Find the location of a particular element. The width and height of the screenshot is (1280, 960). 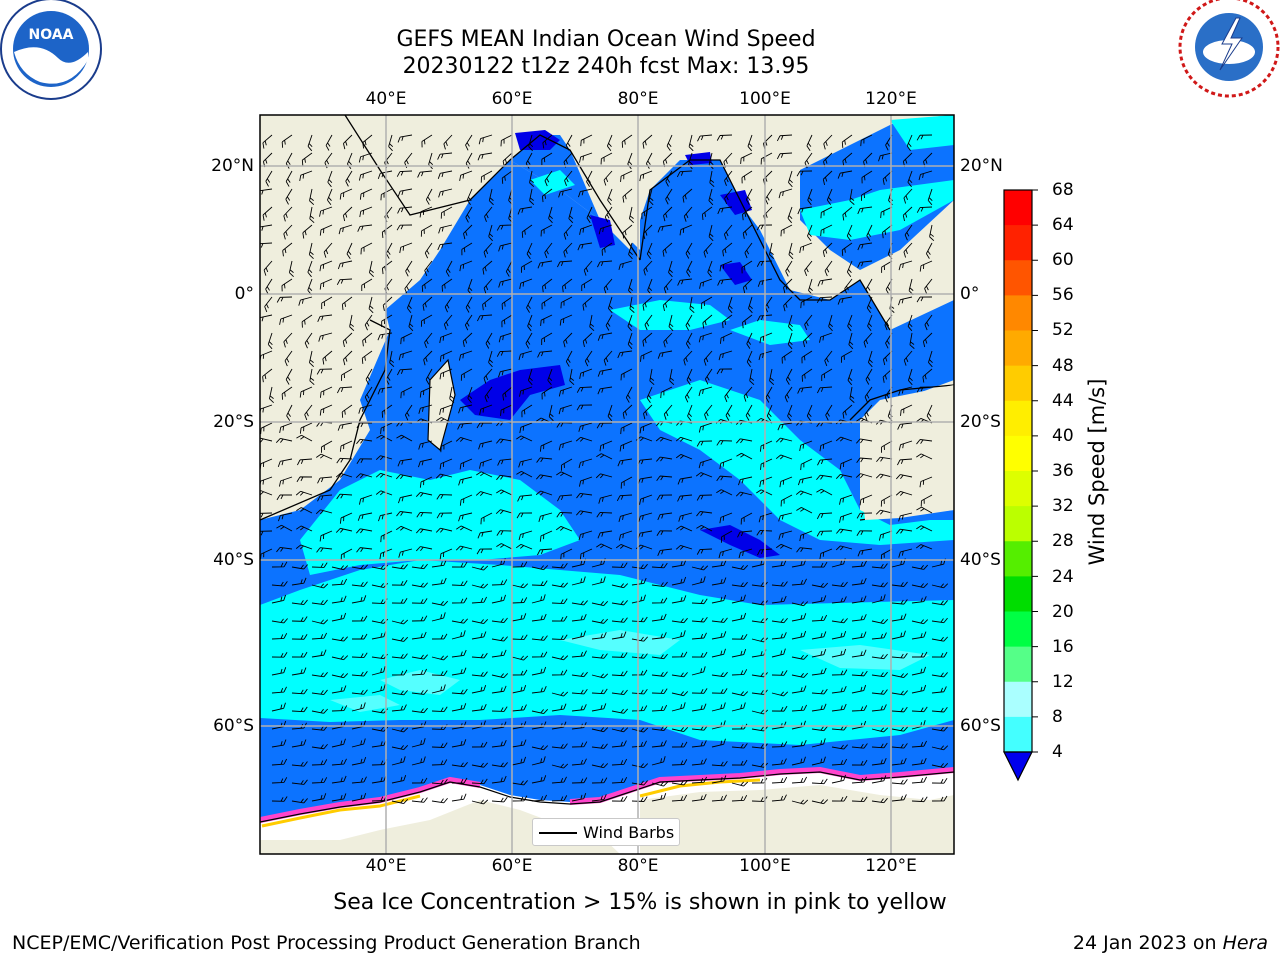

sea-ice-concentration is located at coordinates (370, 799).